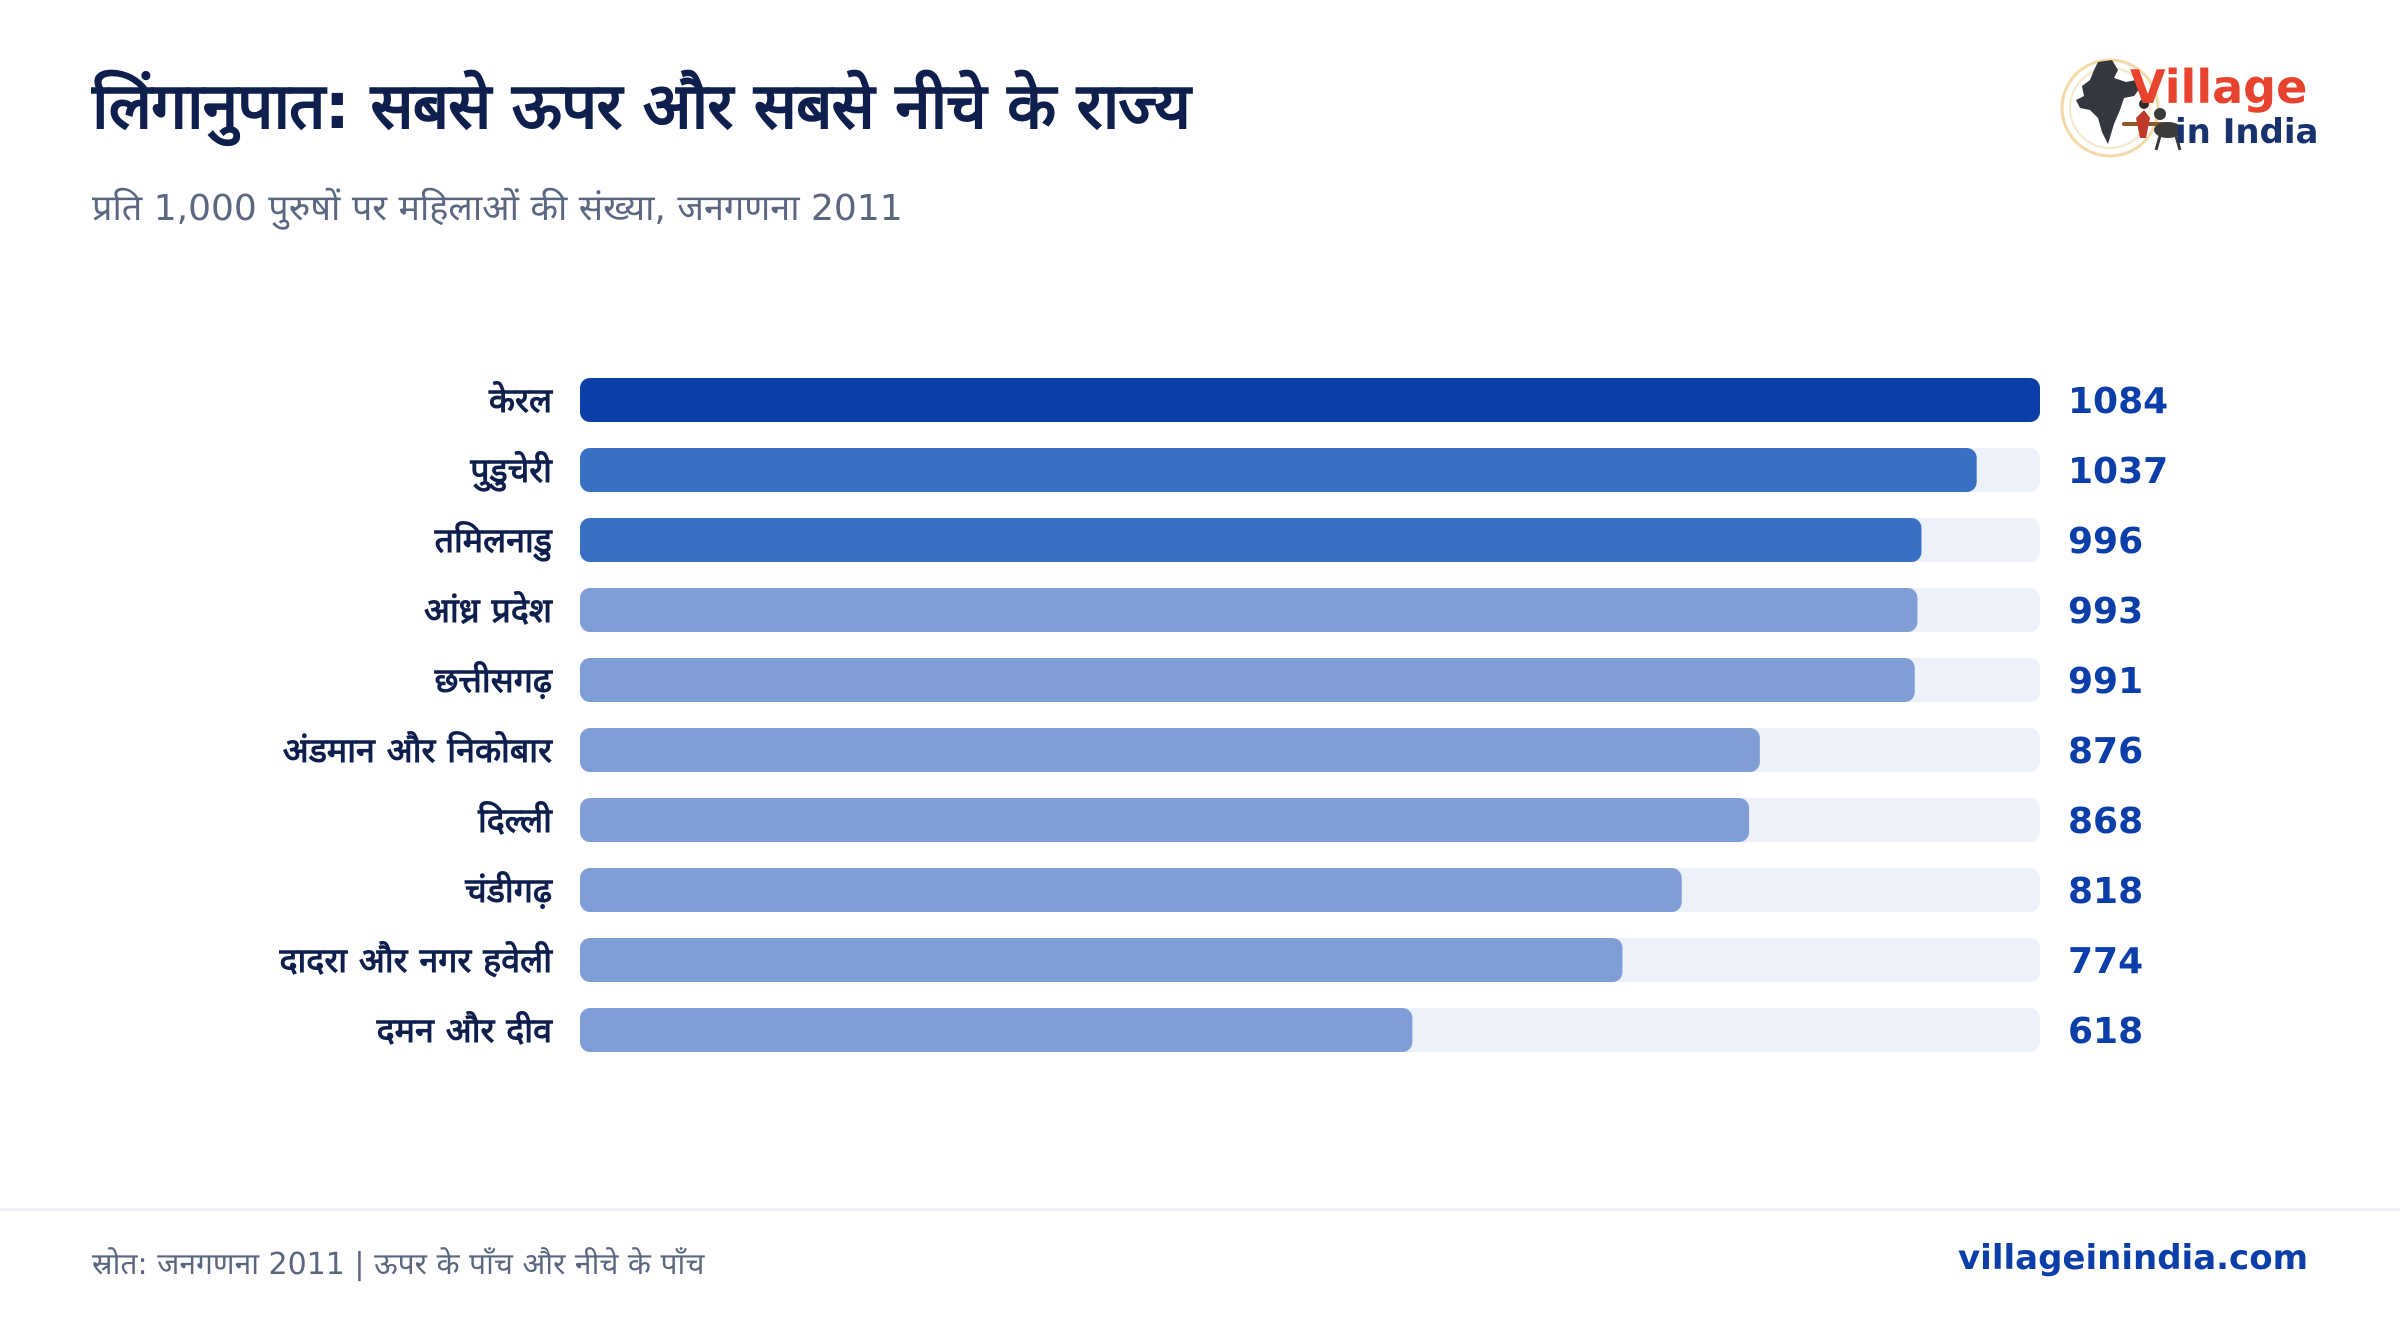 This screenshot has height=1320, width=2400. What do you see at coordinates (489, 610) in the screenshot?
I see `category-label: आंध्र प्रदेश` at bounding box center [489, 610].